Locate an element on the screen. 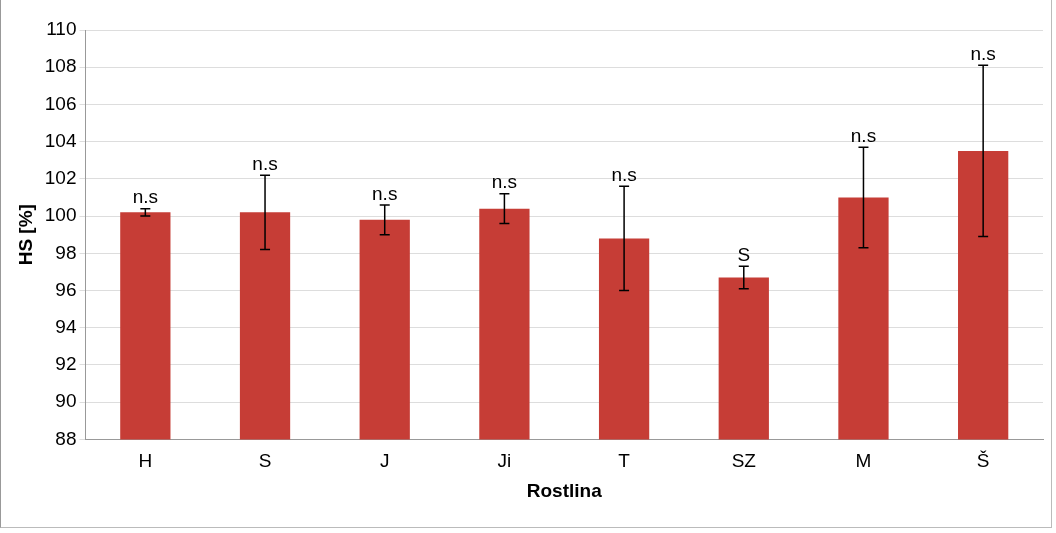 Image resolution: width=1056 pixels, height=533 pixels. x-tick-label: Š is located at coordinates (983, 461).